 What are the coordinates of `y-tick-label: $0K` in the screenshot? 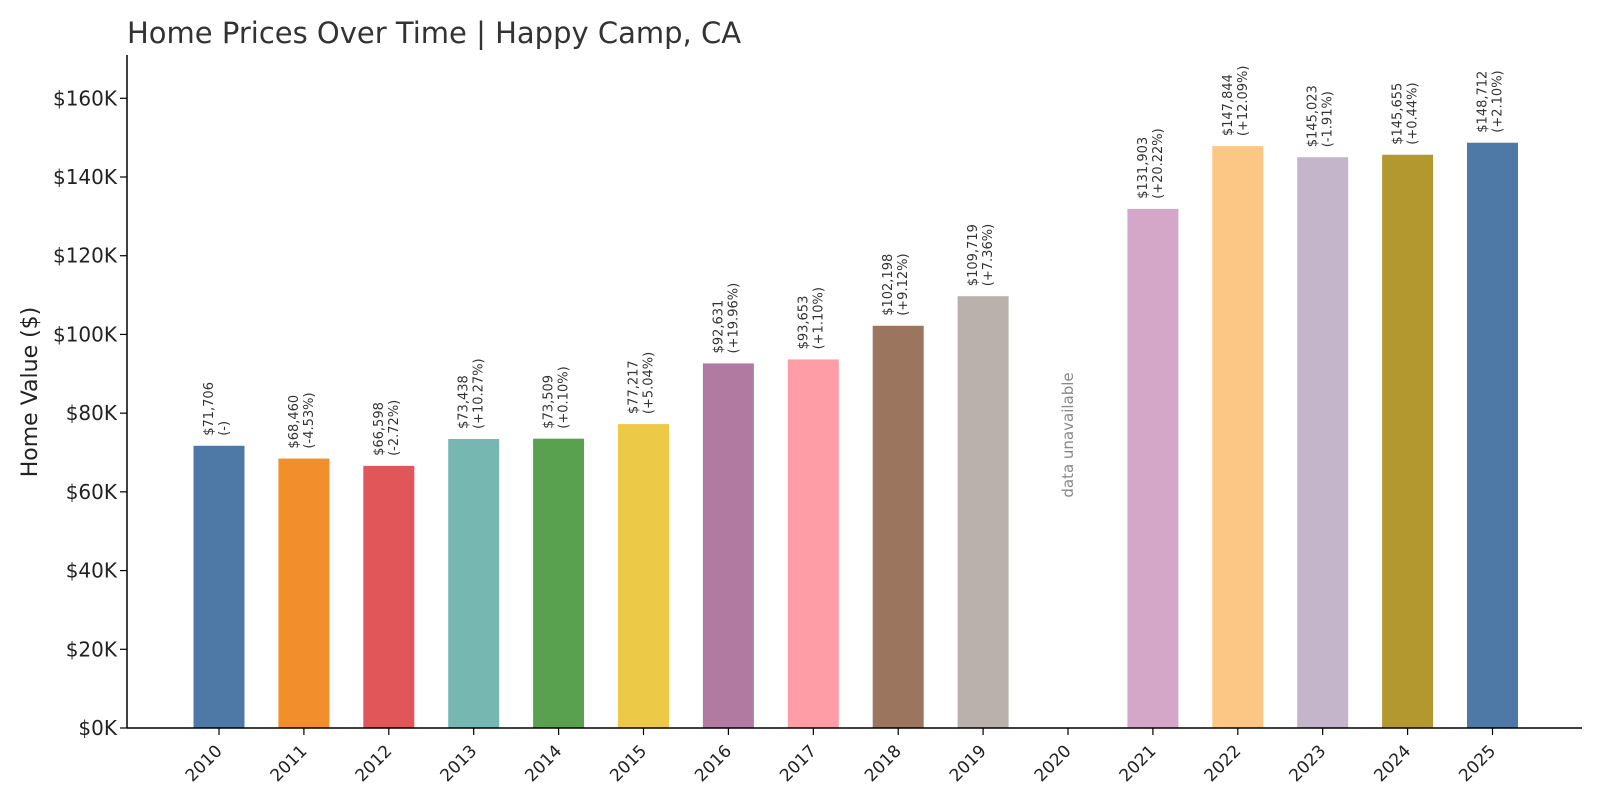 It's located at (97, 728).